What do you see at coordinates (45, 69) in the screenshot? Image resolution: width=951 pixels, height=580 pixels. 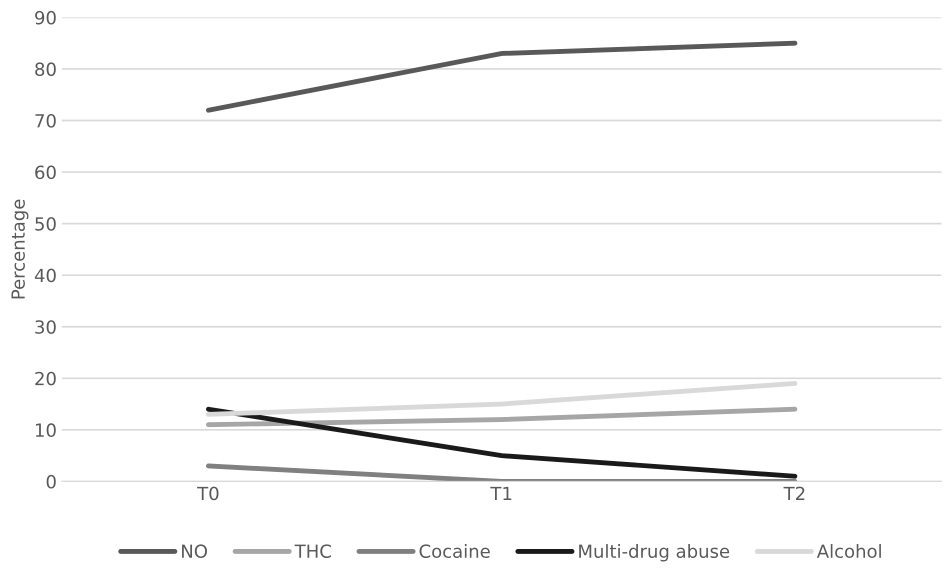 I see `y-tick-label: 80` at bounding box center [45, 69].